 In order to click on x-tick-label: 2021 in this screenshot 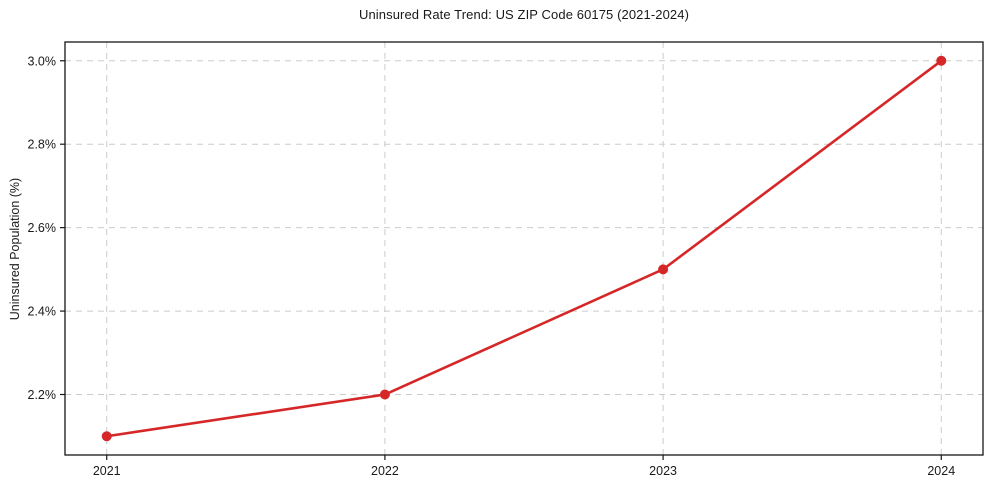, I will do `click(107, 471)`.